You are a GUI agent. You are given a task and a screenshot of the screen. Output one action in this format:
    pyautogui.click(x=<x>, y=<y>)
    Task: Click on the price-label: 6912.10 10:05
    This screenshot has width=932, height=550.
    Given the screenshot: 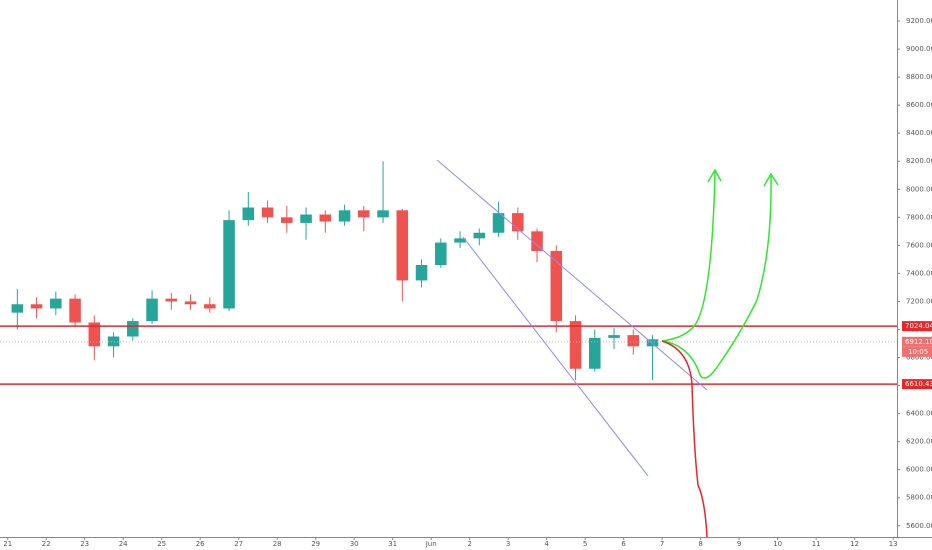 What is the action you would take?
    pyautogui.click(x=917, y=346)
    